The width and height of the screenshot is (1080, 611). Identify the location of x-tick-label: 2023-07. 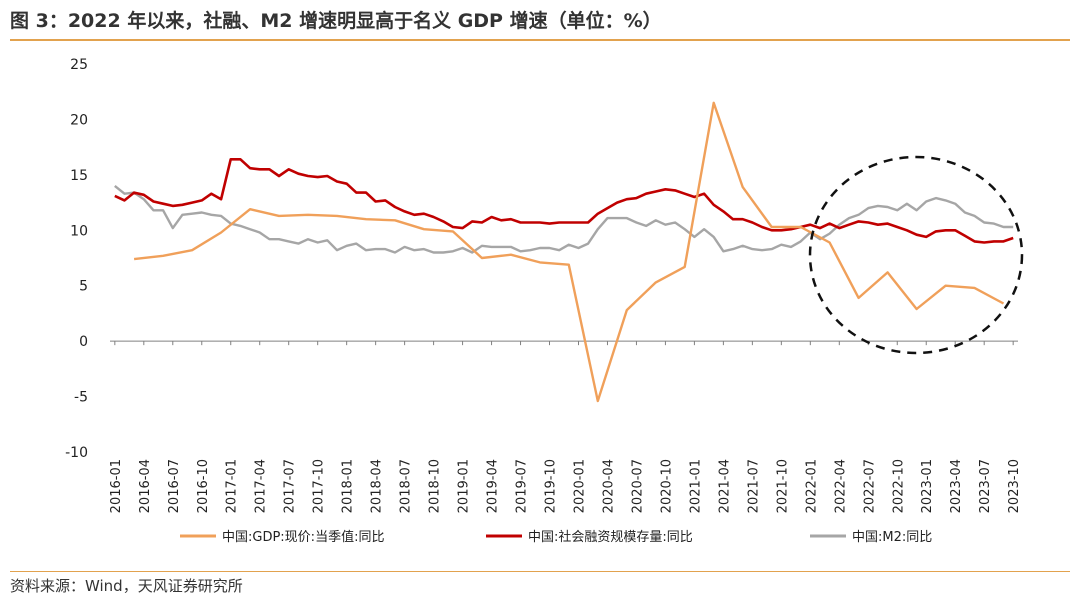
(985, 486).